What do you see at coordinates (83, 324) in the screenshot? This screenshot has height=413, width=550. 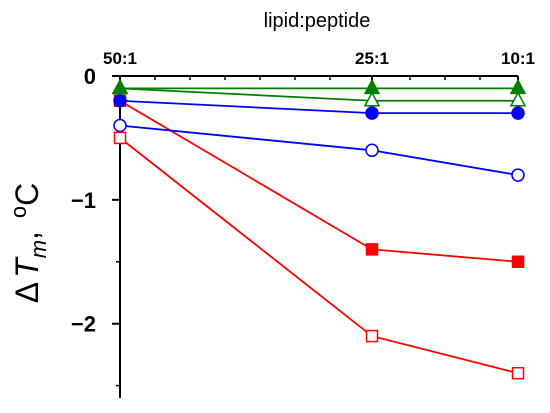 I see `y-tick-label: −2` at bounding box center [83, 324].